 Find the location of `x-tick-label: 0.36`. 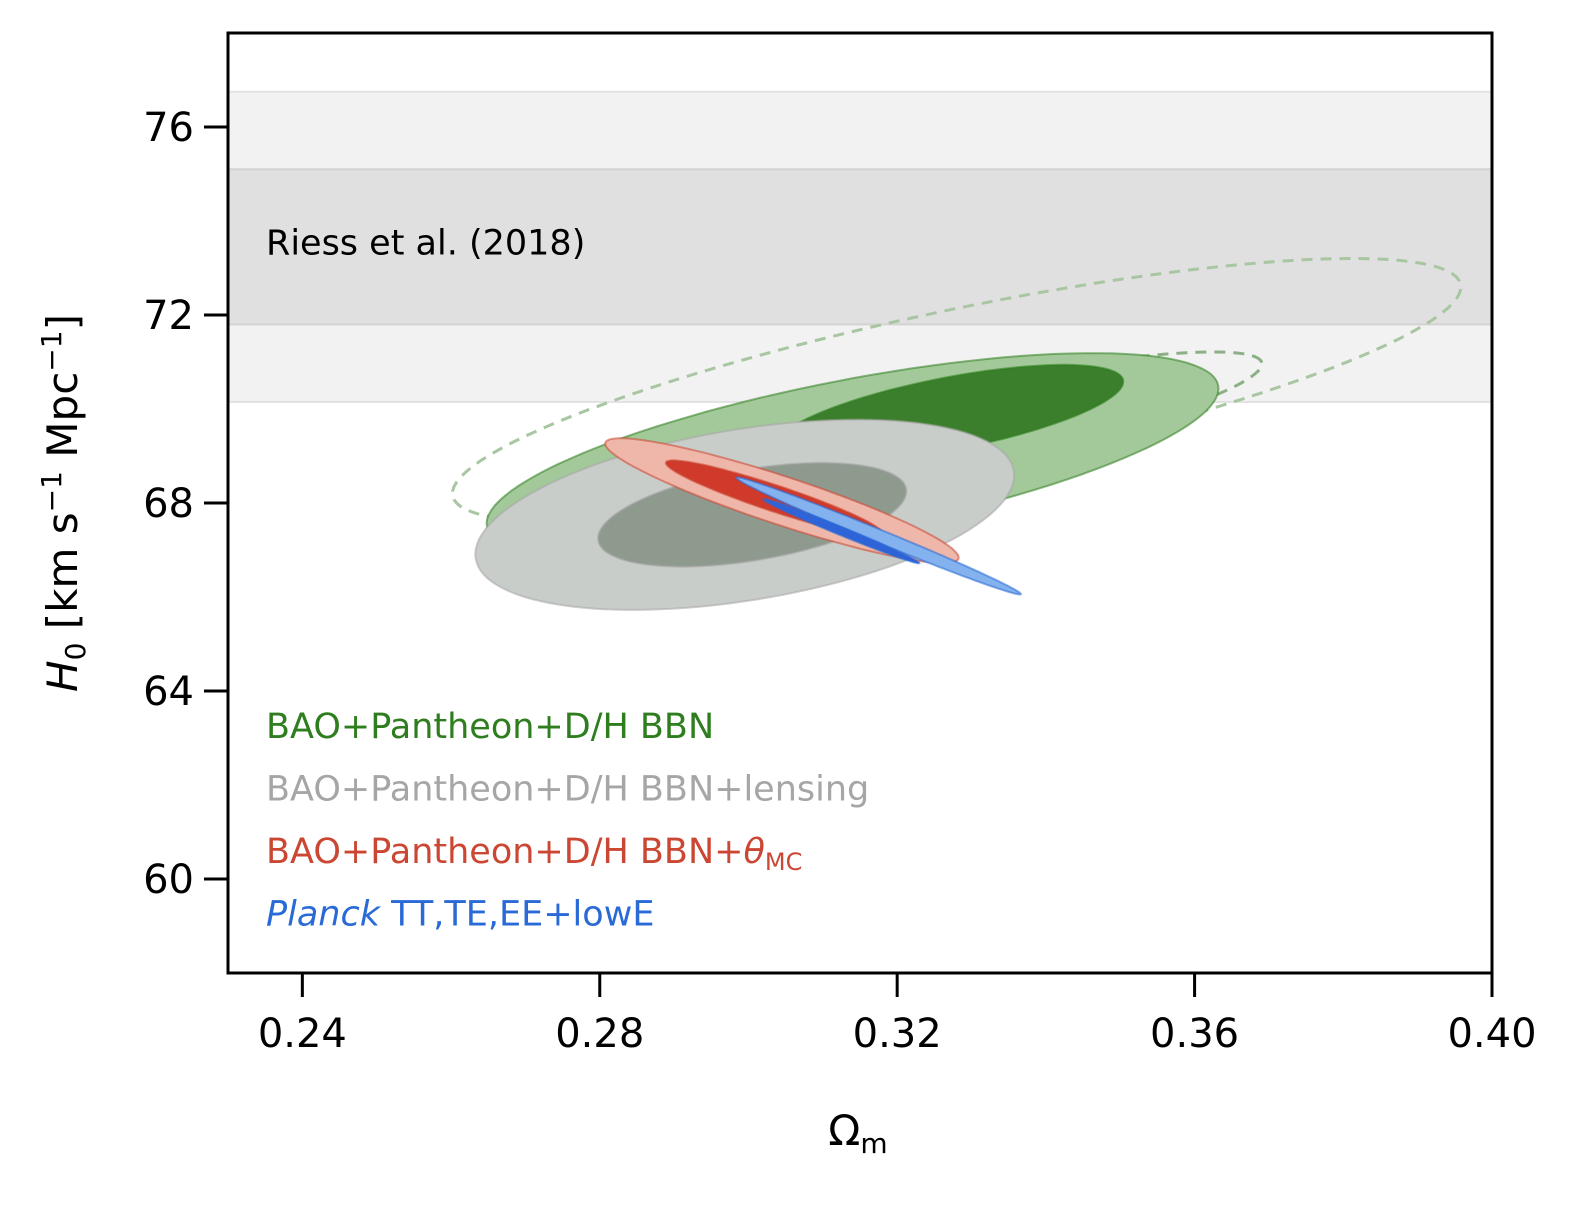

x-tick-label: 0.36 is located at coordinates (1194, 1034).